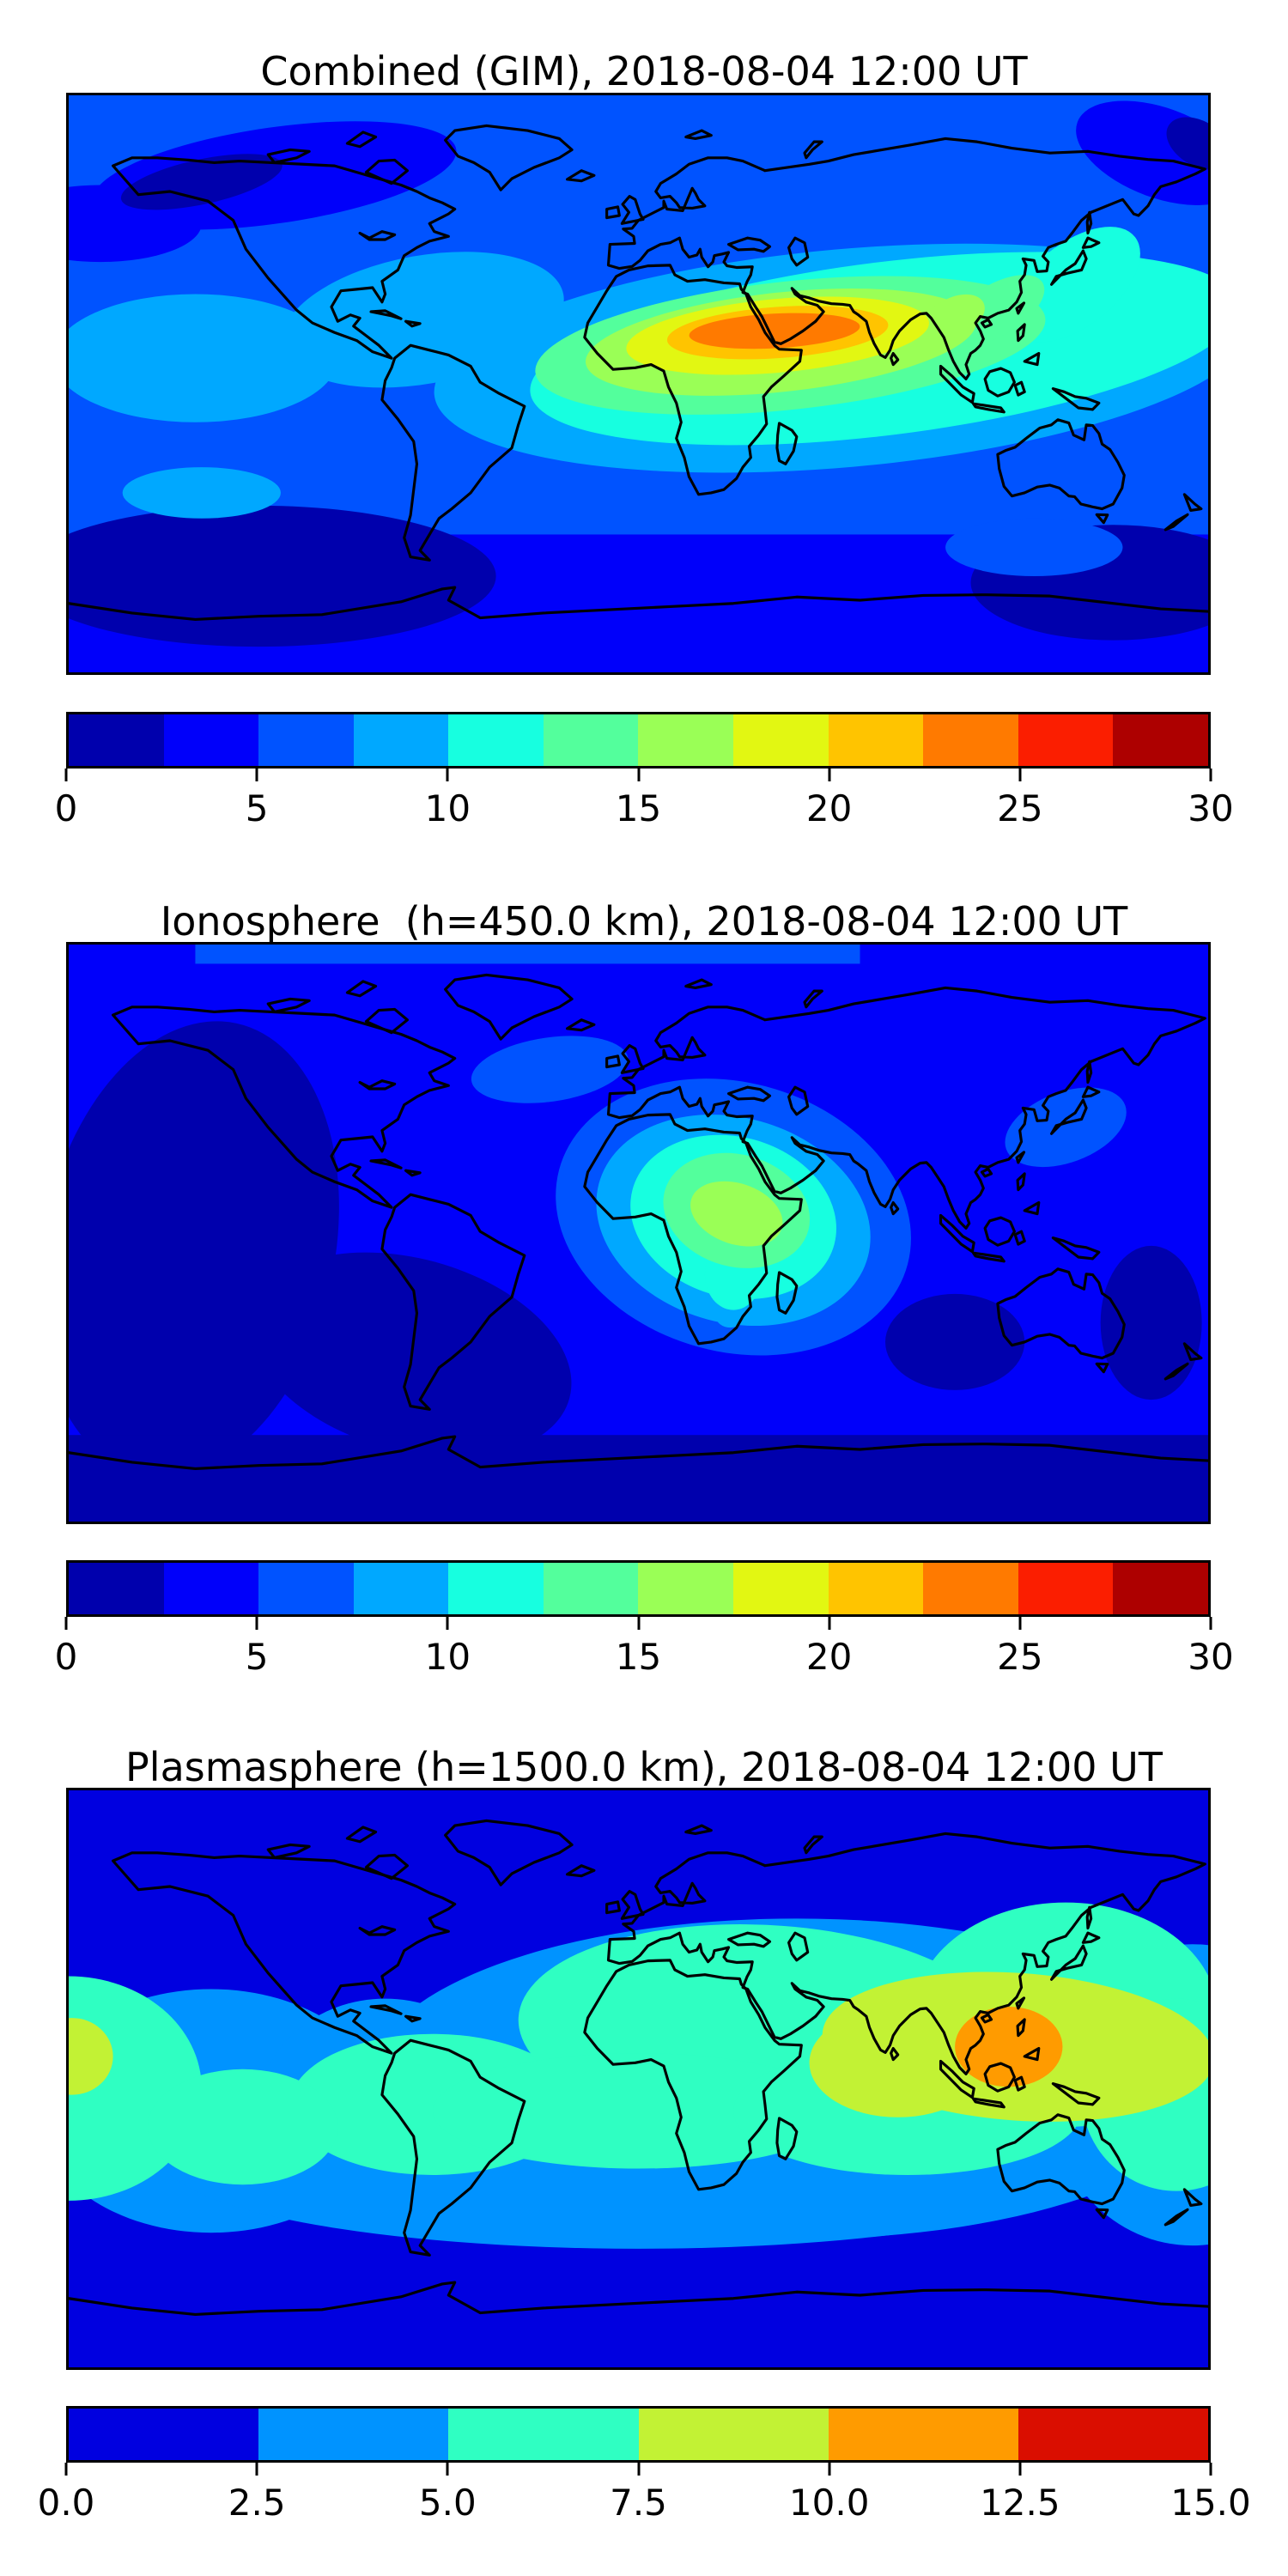 This screenshot has height=2576, width=1288. Describe the element at coordinates (66, 2503) in the screenshot. I see `colorbar-tick-label: 0.0` at that location.